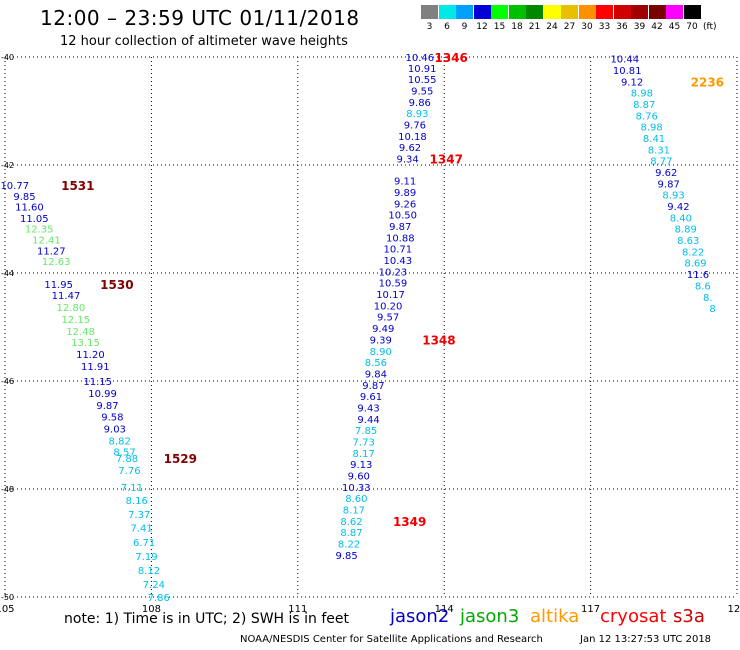 Image resolution: width=740 pixels, height=650 pixels. Describe the element at coordinates (7, 597) in the screenshot. I see `y-tick-label: -50` at that location.